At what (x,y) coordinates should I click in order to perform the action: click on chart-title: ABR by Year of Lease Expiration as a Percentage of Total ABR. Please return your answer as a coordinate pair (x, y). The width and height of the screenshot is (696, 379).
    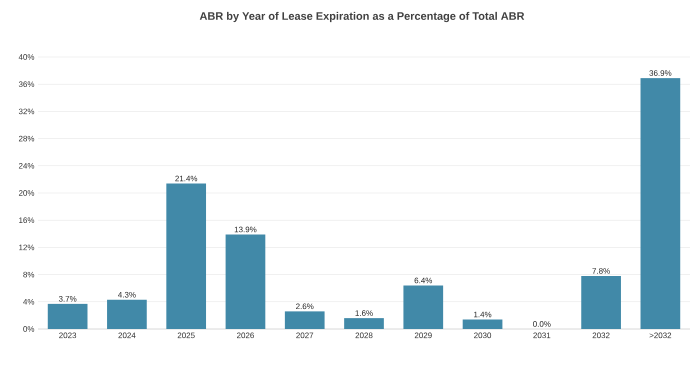
    Looking at the image, I should click on (362, 17).